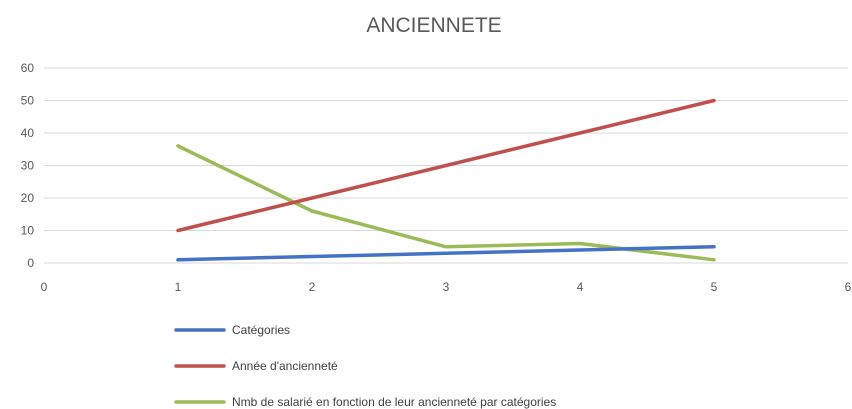 The width and height of the screenshot is (852, 409). I want to click on y-tick-label: 30, so click(28, 166).